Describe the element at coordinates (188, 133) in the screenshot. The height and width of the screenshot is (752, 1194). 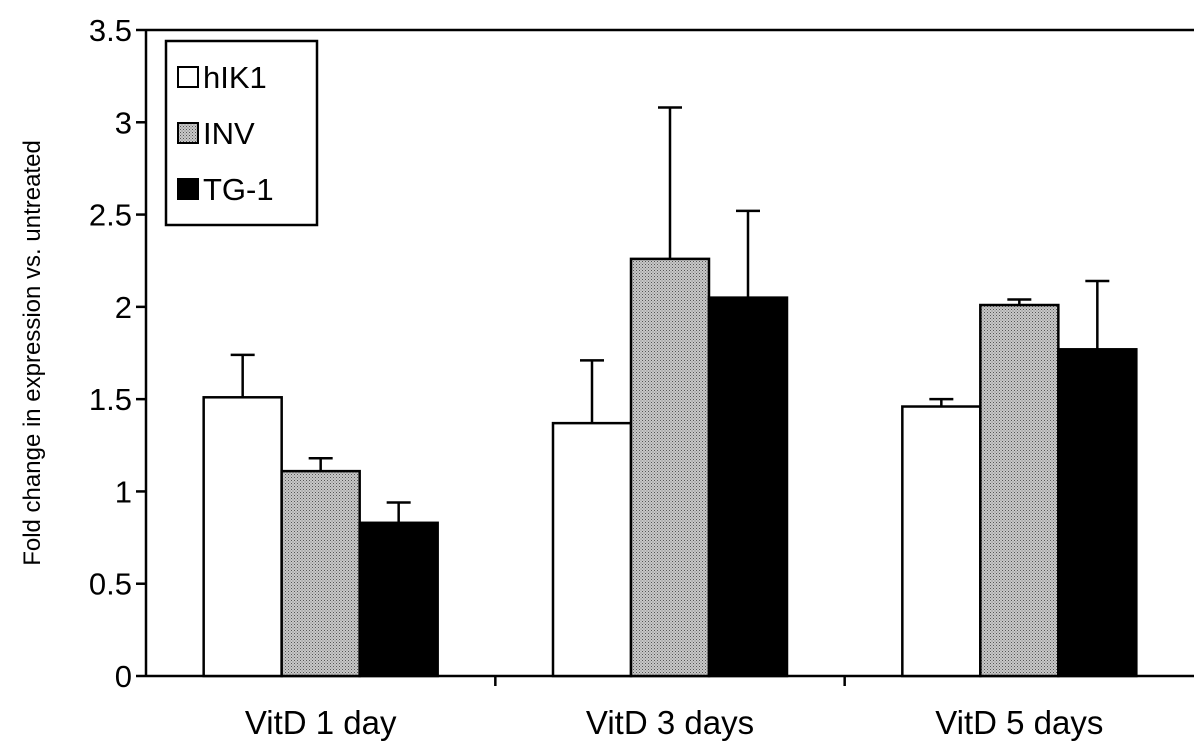
I see `legend-swatch-INV` at that location.